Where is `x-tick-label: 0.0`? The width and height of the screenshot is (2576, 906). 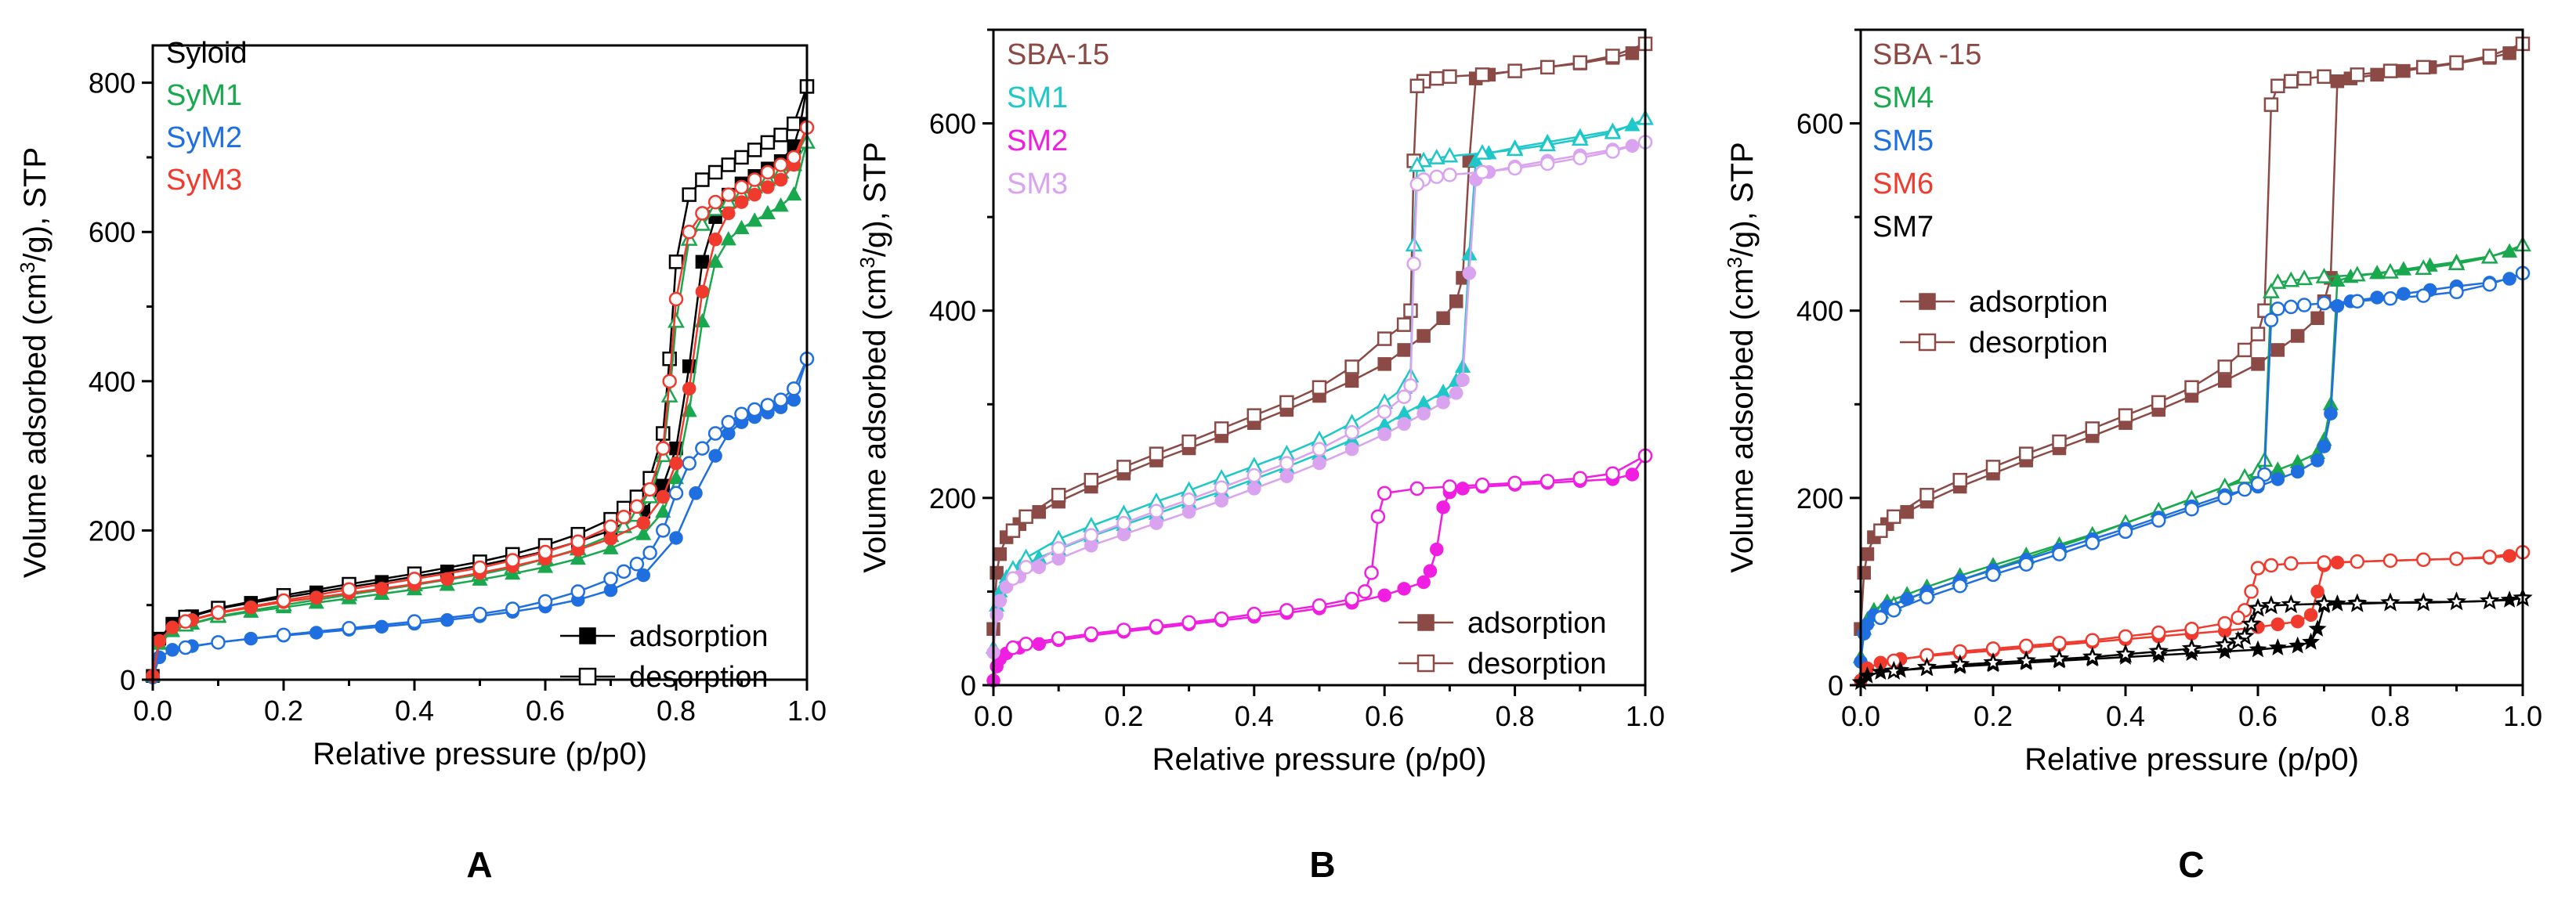
x-tick-label: 0.0 is located at coordinates (1861, 716).